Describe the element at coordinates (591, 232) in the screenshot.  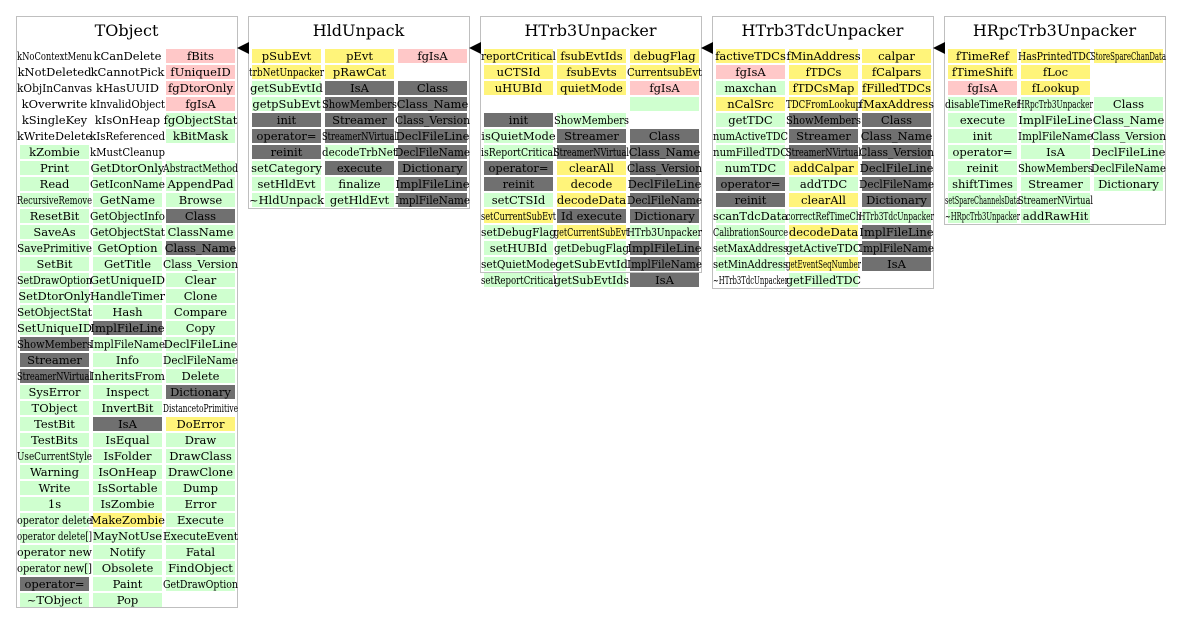
I see `member-label: getCurrentSubEvt` at that location.